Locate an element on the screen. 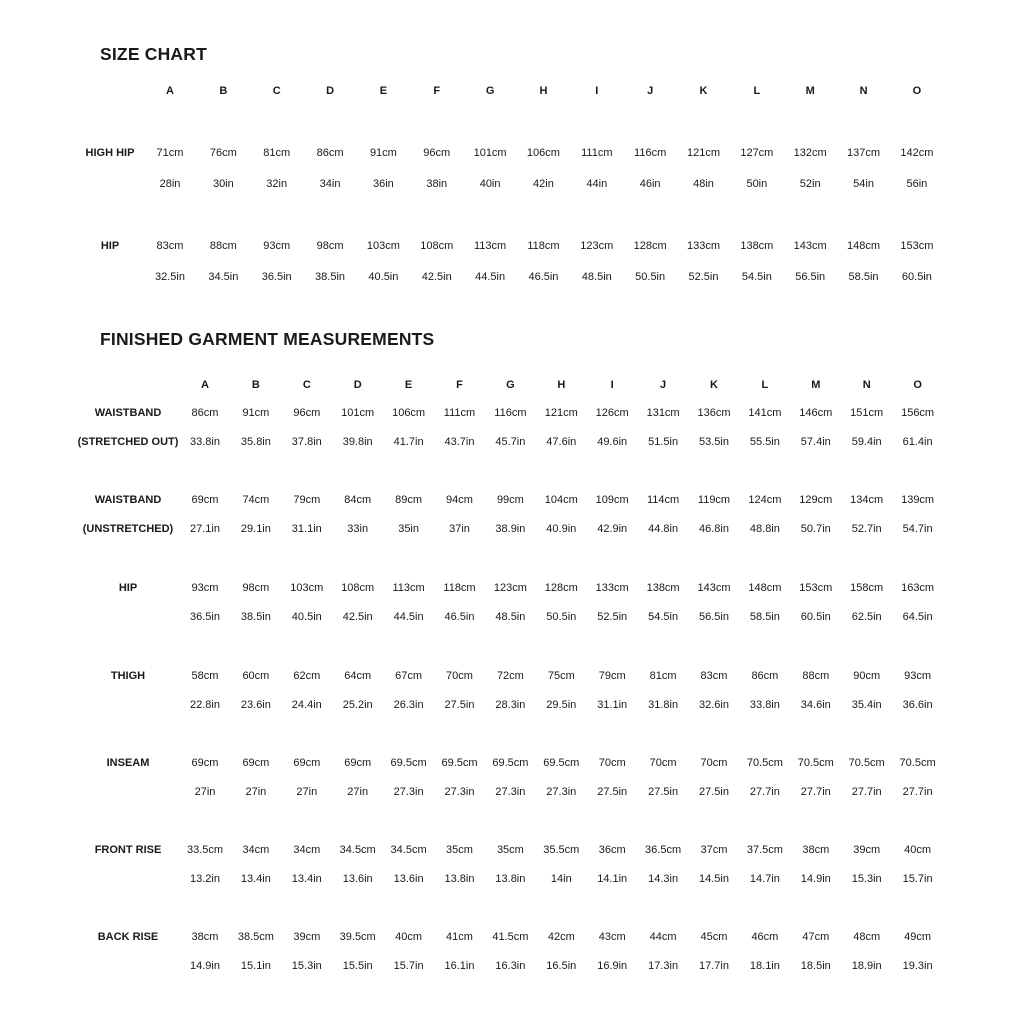  inch-value: 43.7in is located at coordinates (459, 442).